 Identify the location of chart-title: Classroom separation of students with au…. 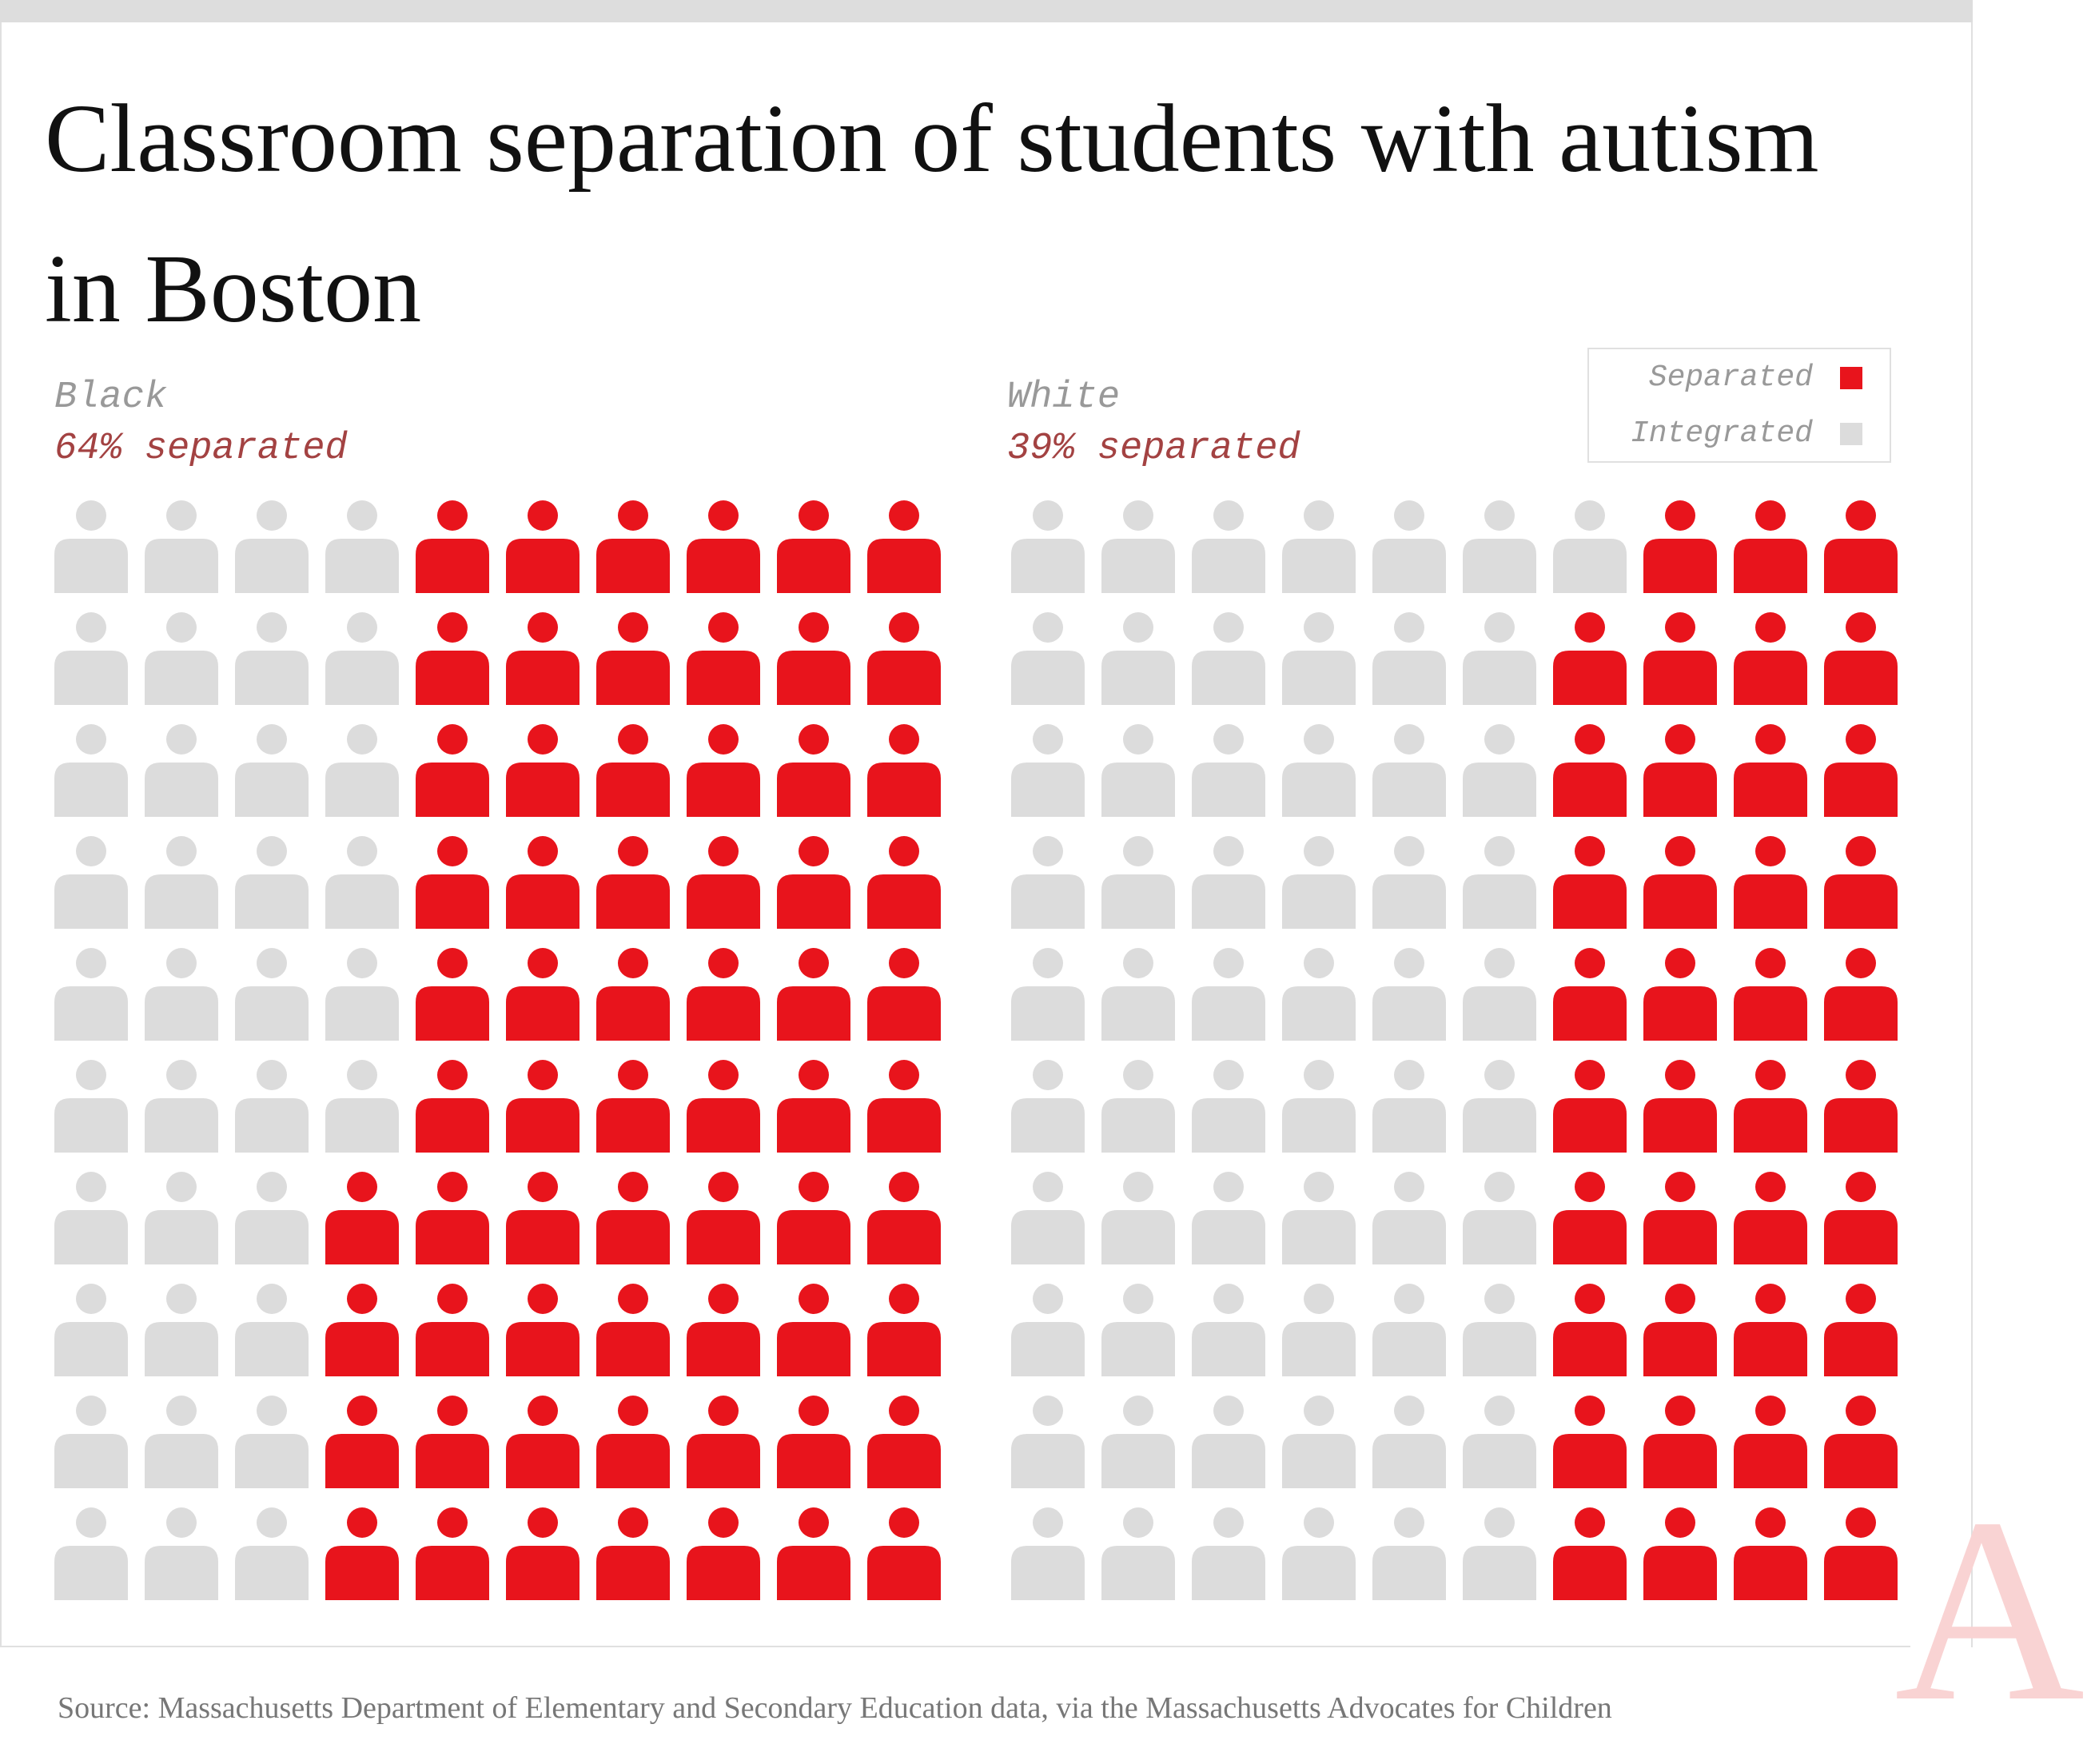
(932, 214).